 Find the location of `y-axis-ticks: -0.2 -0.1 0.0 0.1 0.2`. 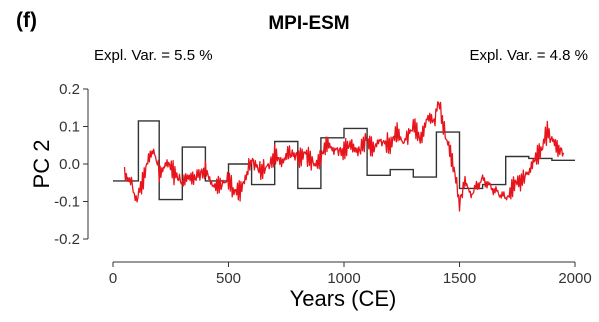

y-axis-ticks: -0.2 -0.1 0.0 0.1 0.2 is located at coordinates (71, 164).